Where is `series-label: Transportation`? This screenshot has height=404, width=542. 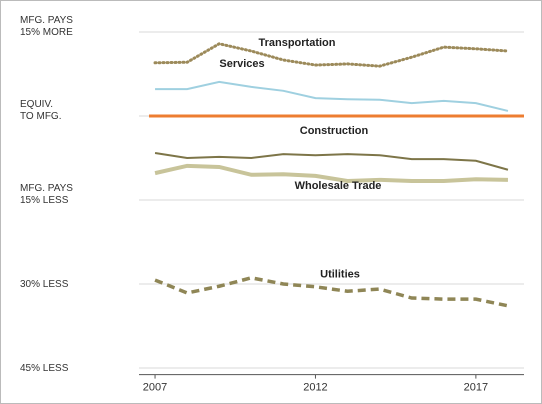
series-label: Transportation is located at coordinates (296, 43).